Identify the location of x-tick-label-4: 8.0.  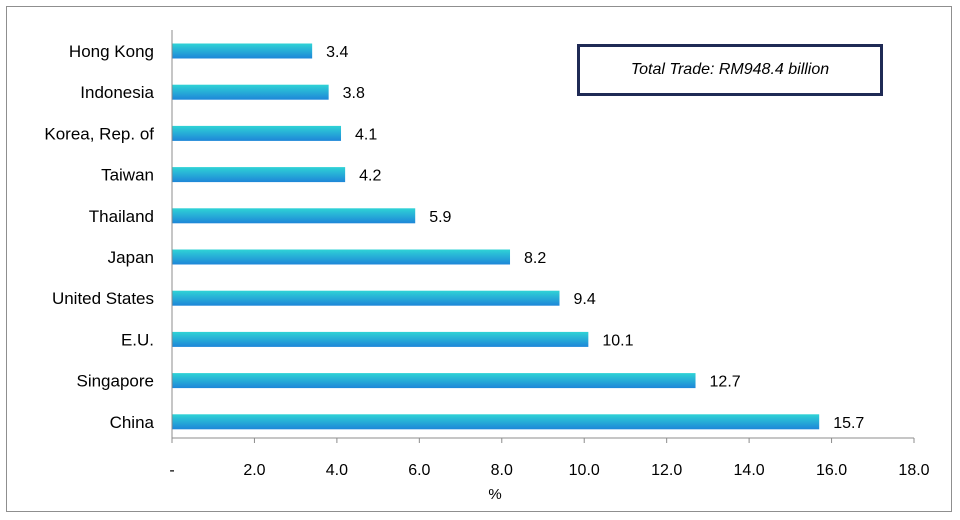
(502, 470).